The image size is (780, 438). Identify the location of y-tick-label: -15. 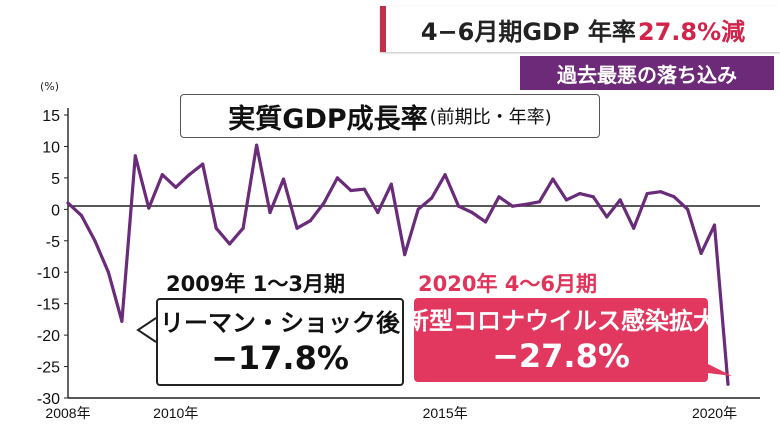
(48, 305).